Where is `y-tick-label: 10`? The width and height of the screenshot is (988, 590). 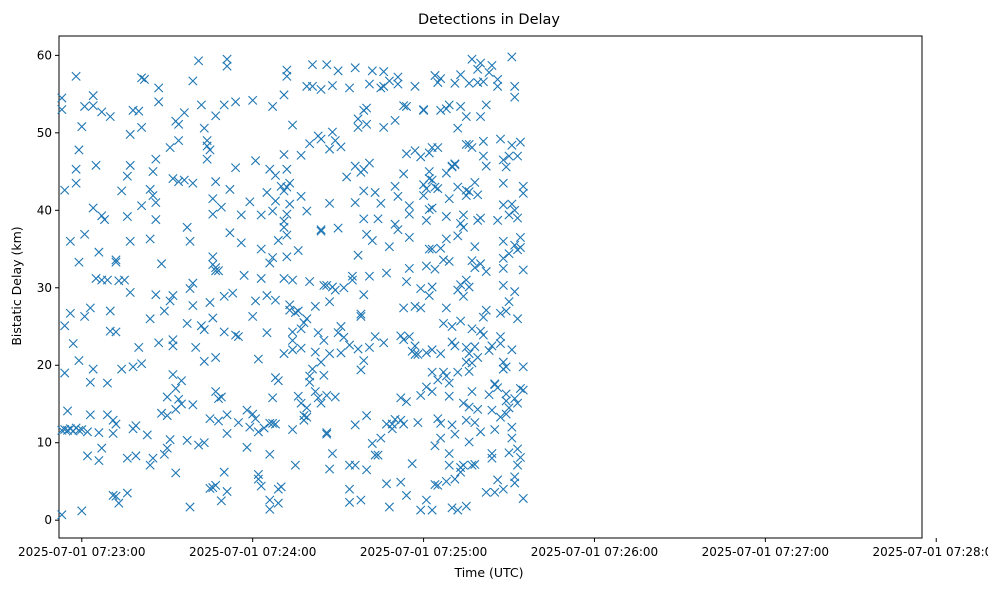
y-tick-label: 10 is located at coordinates (44, 443).